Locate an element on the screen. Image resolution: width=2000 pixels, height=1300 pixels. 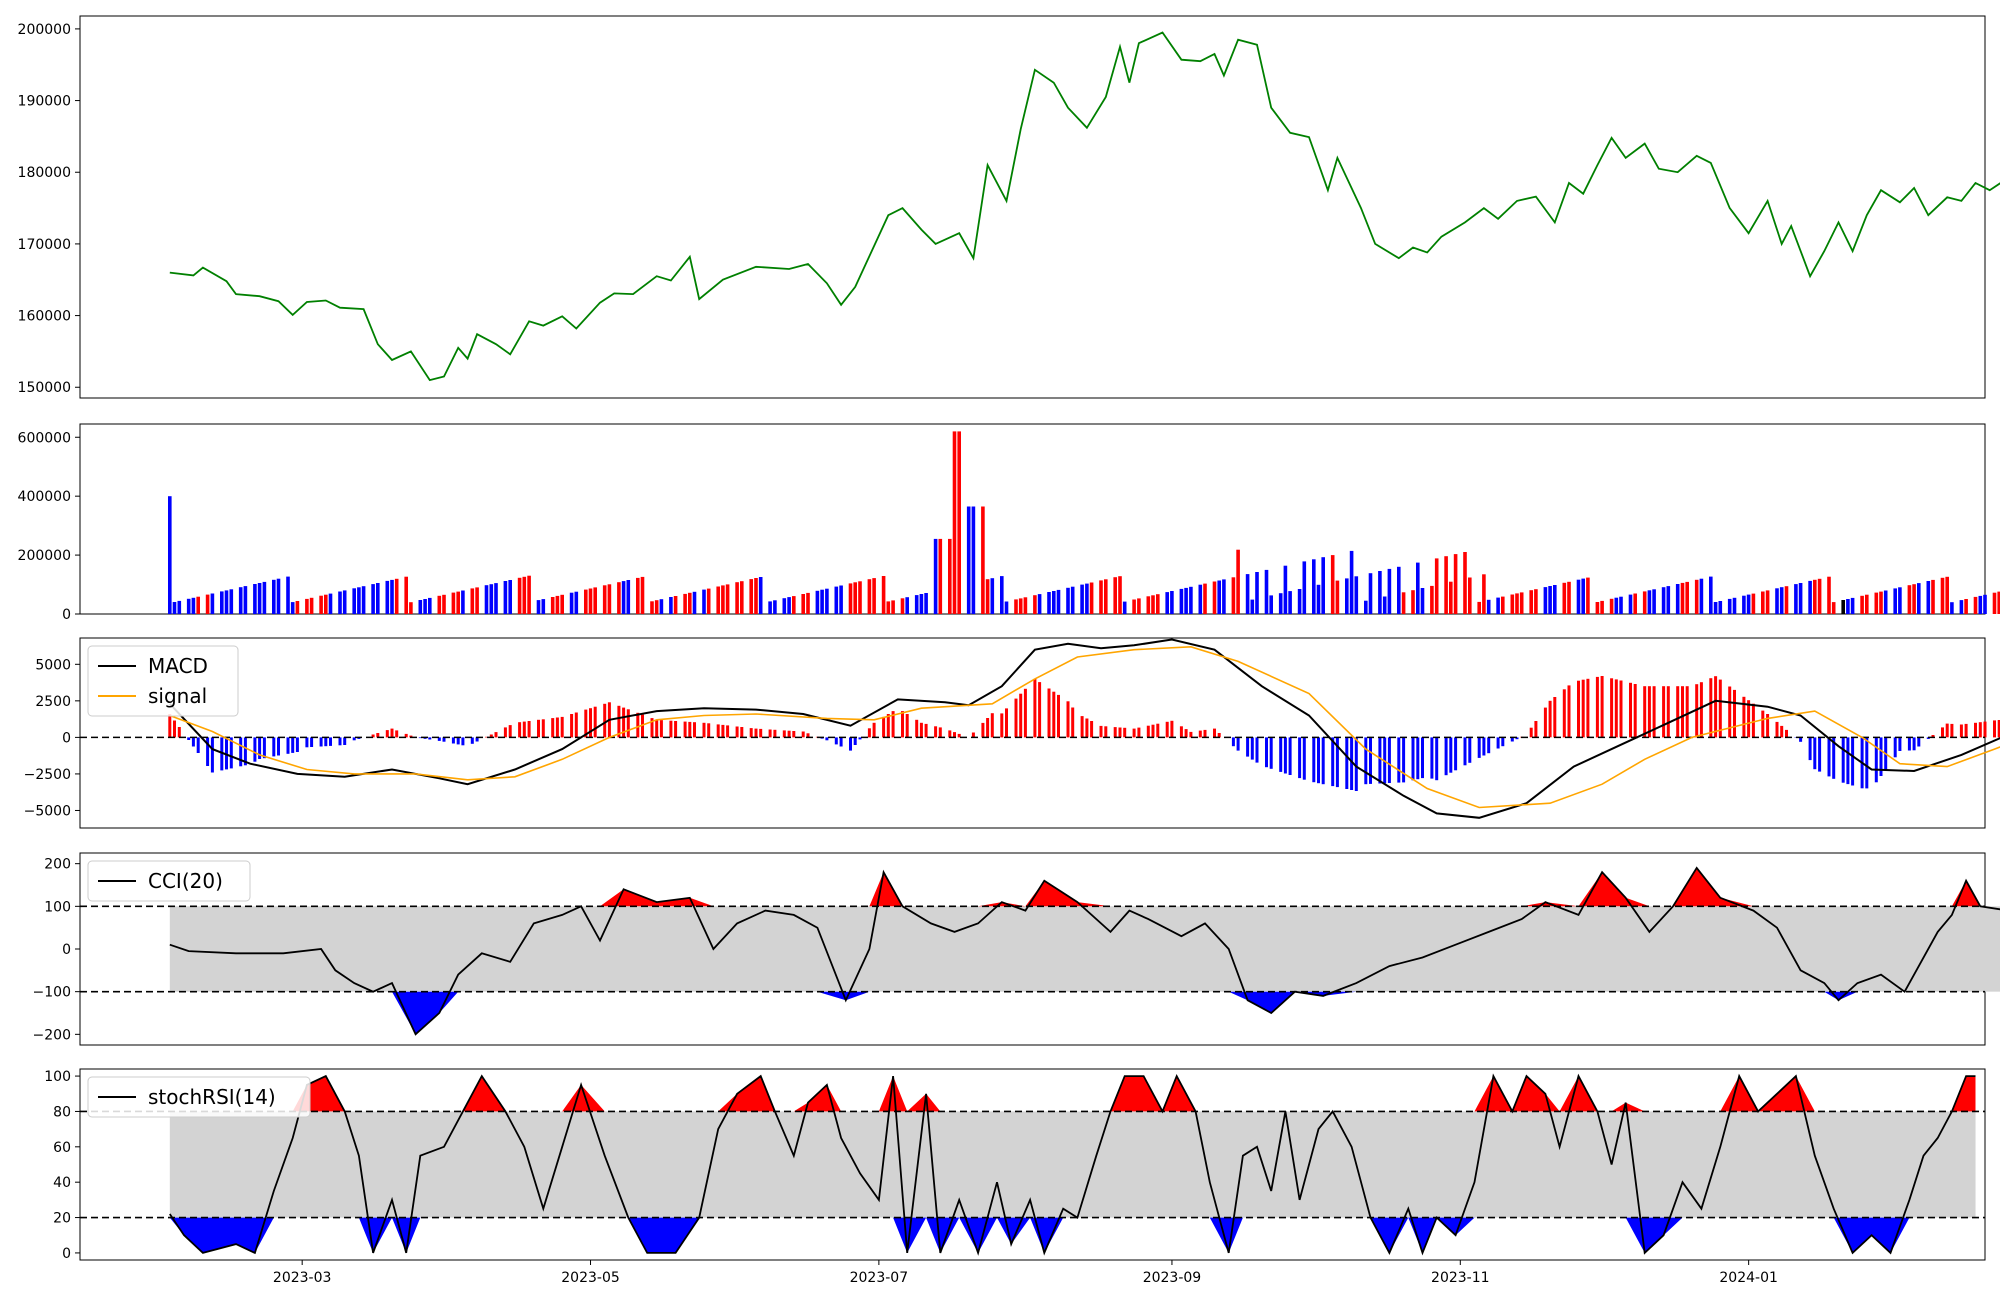
y-tick-label: 400000 is located at coordinates (44, 497).